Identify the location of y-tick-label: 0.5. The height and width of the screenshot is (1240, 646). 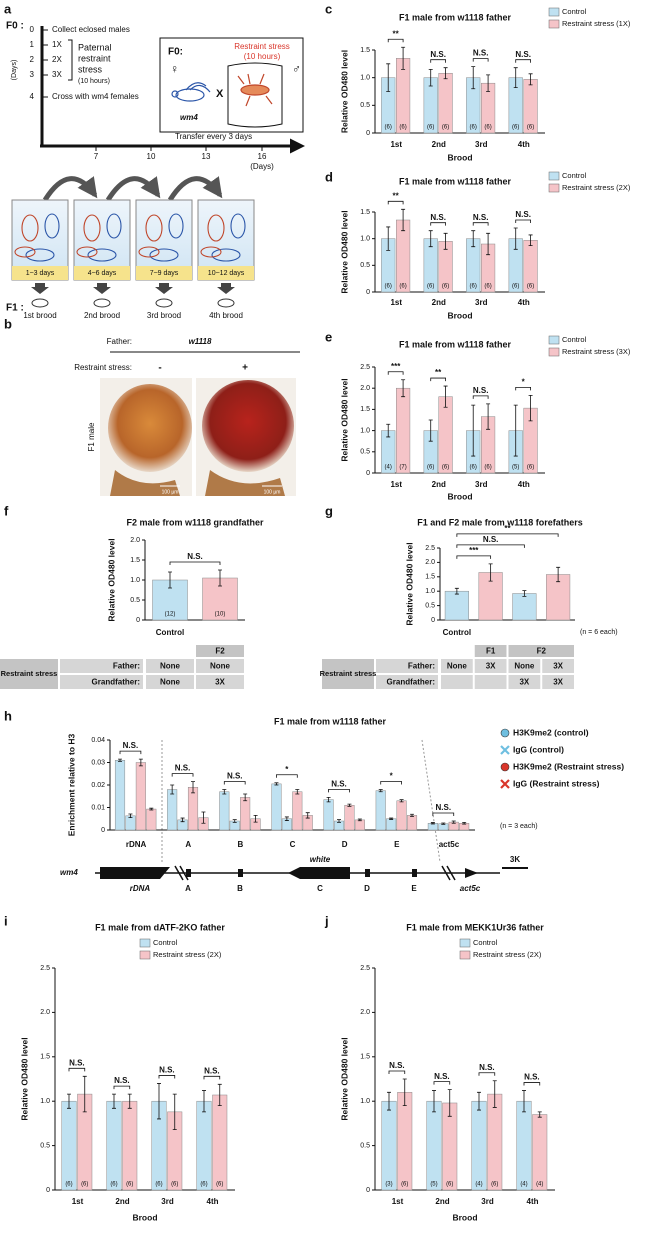
(135, 600).